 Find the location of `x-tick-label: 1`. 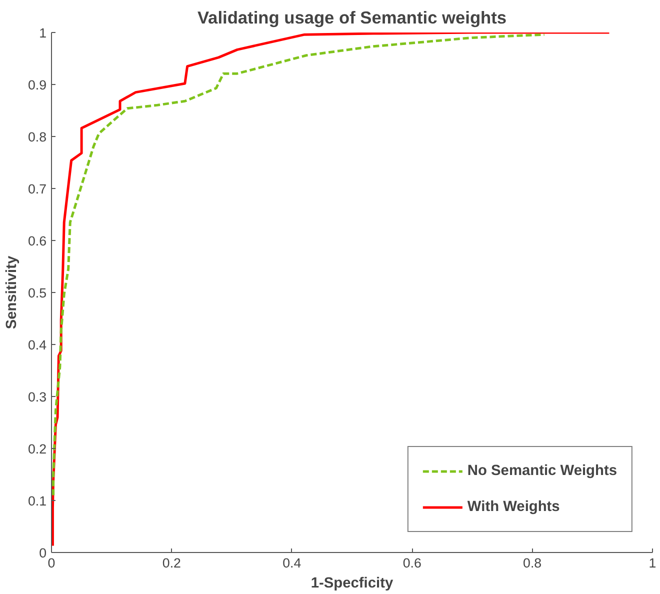

x-tick-label: 1 is located at coordinates (652, 563).